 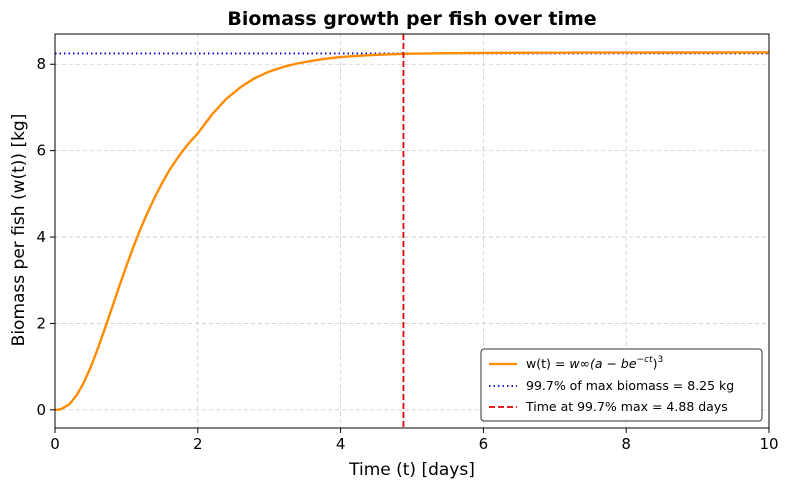 I want to click on legend-growth-tail: ), so click(x=655, y=363).